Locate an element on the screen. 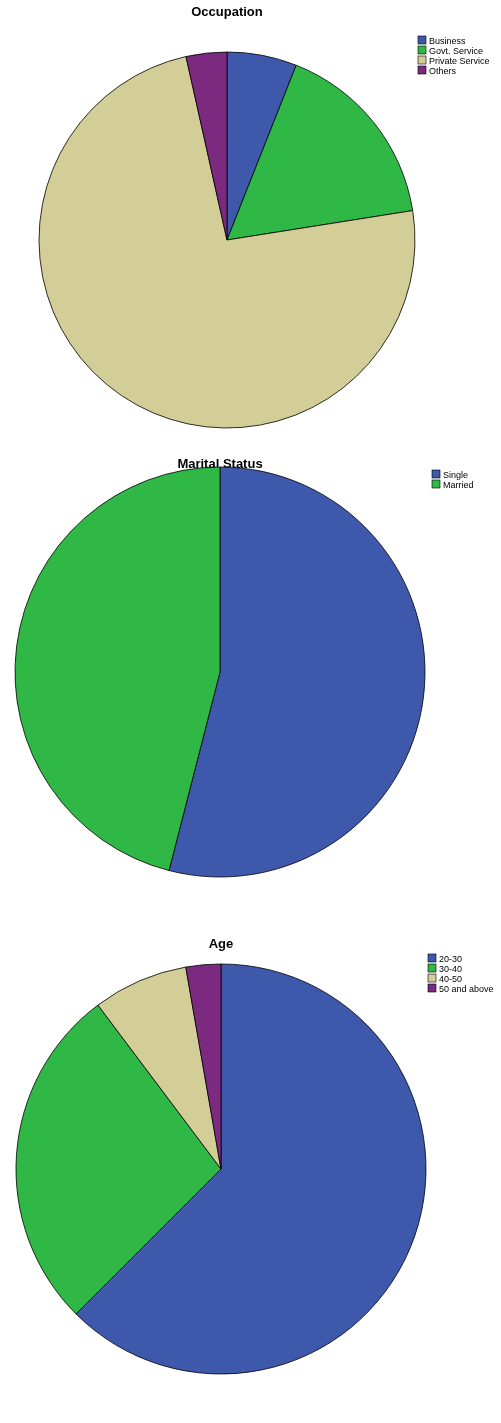 The image size is (501, 1423). legend-label: Business is located at coordinates (448, 40).